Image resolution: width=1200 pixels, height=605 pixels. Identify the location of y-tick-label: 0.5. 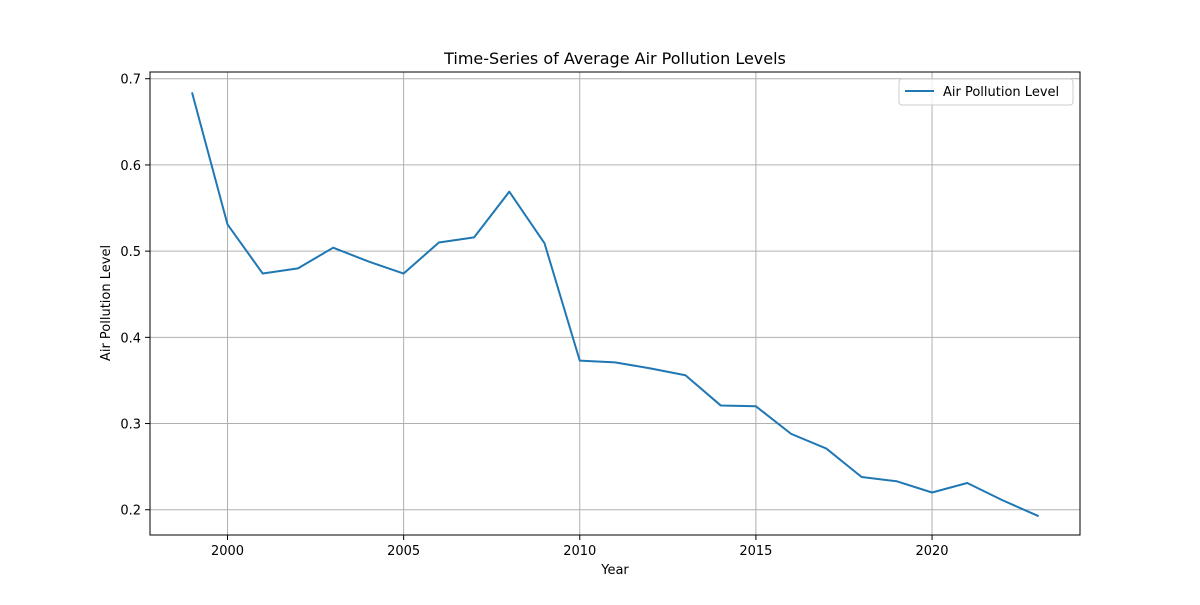
(130, 252).